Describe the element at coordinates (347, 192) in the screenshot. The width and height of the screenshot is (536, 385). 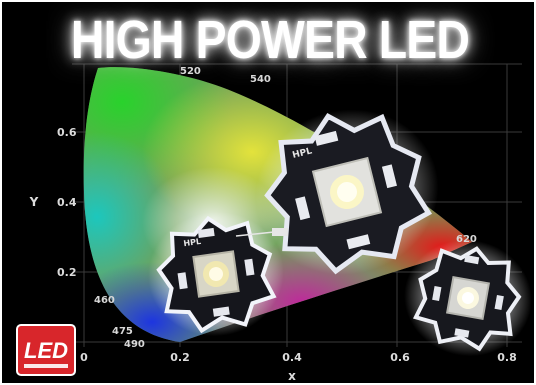
I see `led-star-large: HPL` at that location.